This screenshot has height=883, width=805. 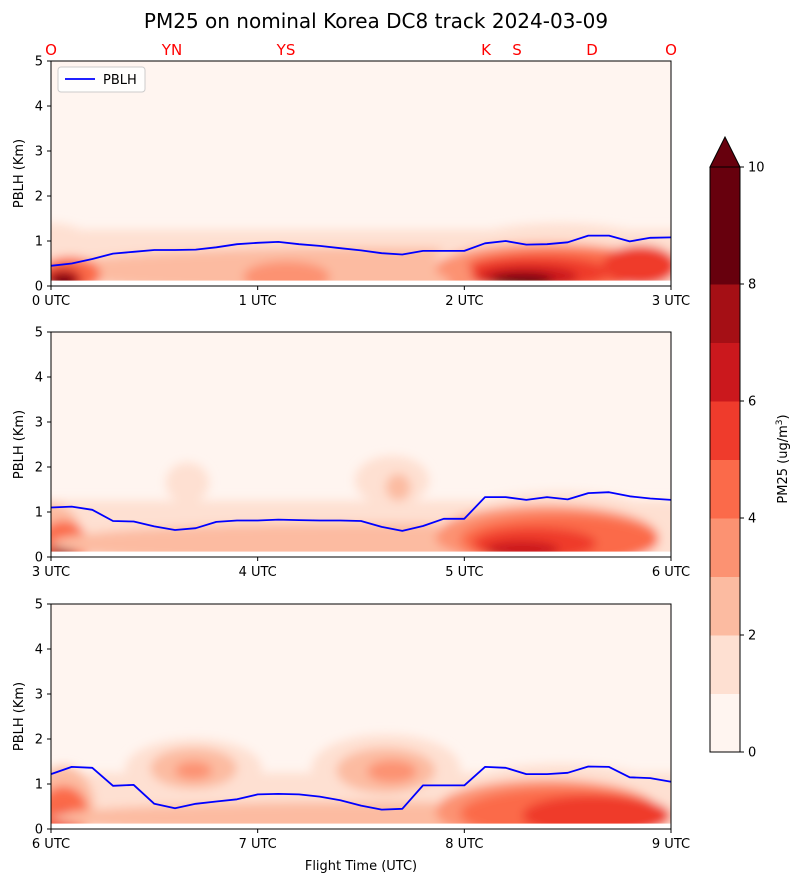 I want to click on x-tick-label: 4 UTC, so click(x=258, y=572).